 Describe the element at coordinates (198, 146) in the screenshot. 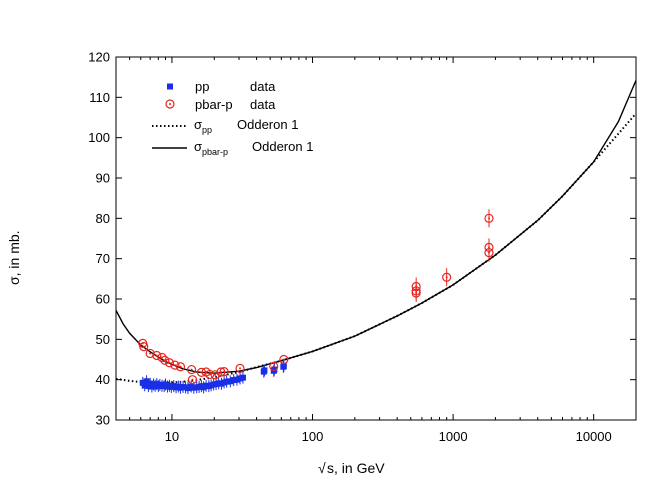

I see `legend-sigma-pbarp: σ` at that location.